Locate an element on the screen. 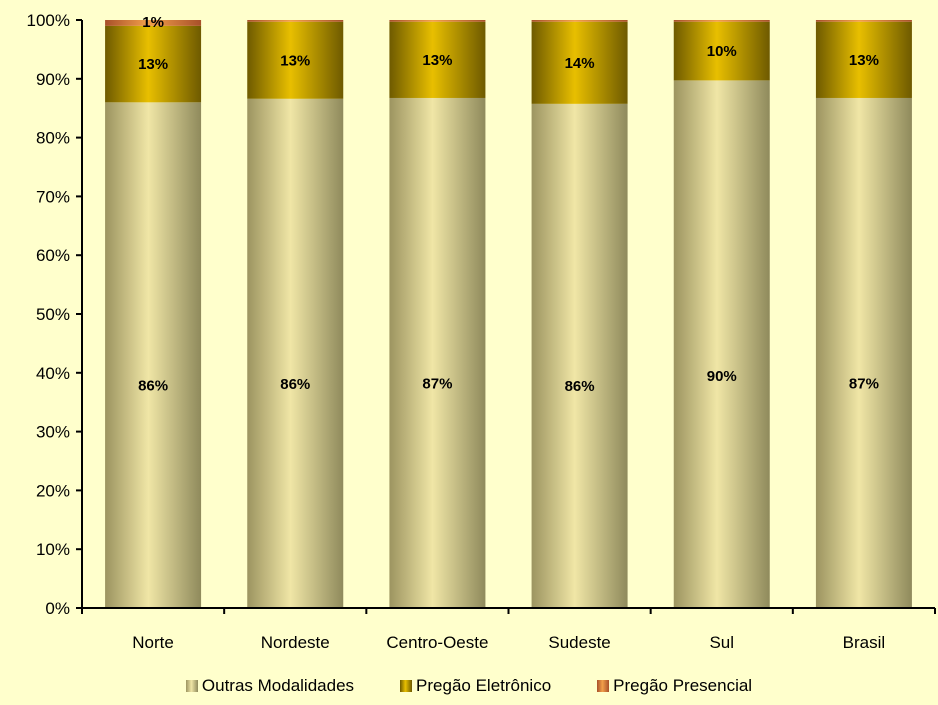 This screenshot has width=938, height=705. bar-sul-pregao-presencial is located at coordinates (721, 21).